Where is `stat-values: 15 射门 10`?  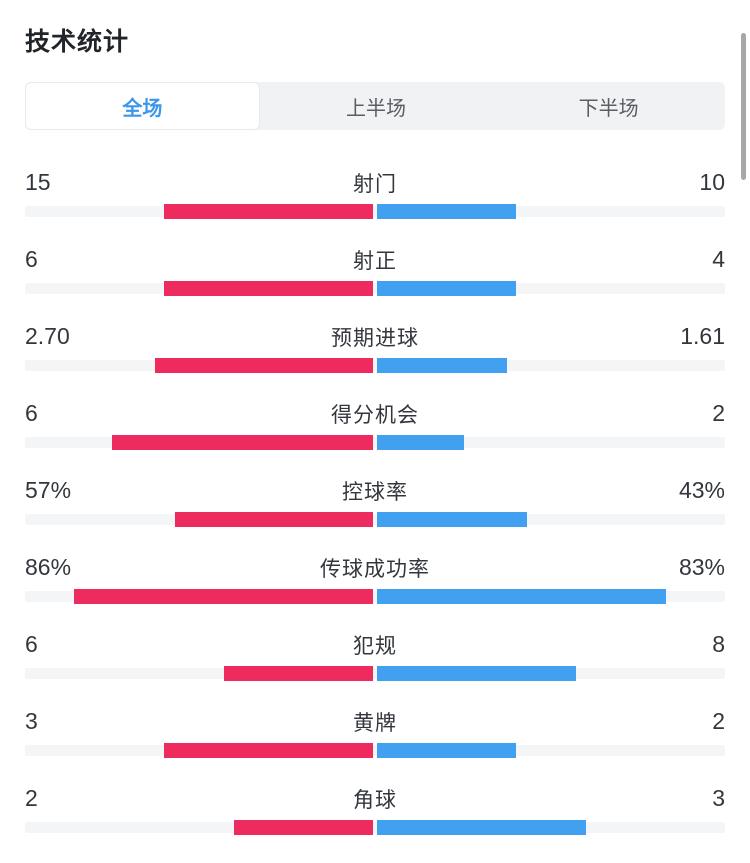
stat-values: 15 射门 10 is located at coordinates (375, 182).